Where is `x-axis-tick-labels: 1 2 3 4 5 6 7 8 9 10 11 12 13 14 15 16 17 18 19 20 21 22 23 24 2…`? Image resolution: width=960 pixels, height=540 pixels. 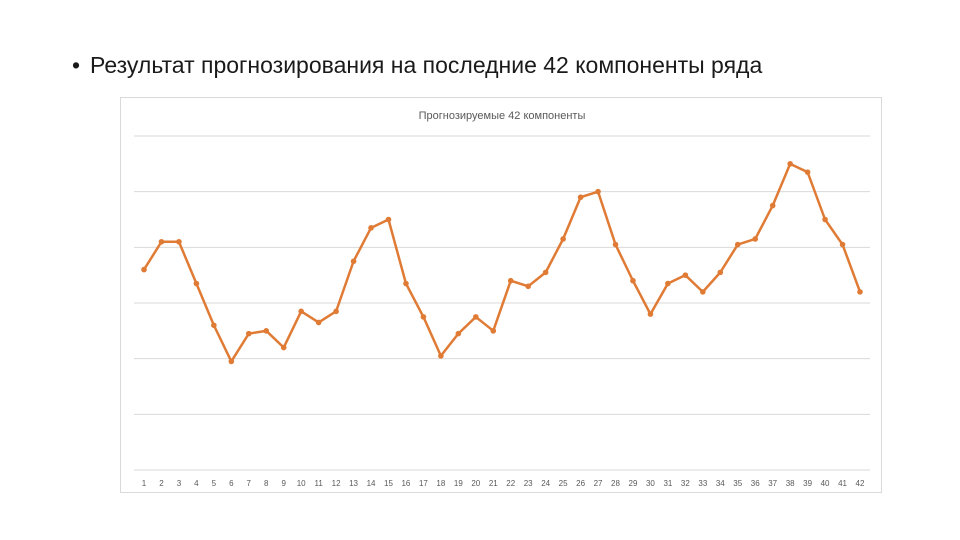
x-axis-tick-labels: 1 2 3 4 5 6 7 8 9 10 11 12 13 14 15 16 17 18 19 20 21 22 23 24 2… is located at coordinates (503, 483).